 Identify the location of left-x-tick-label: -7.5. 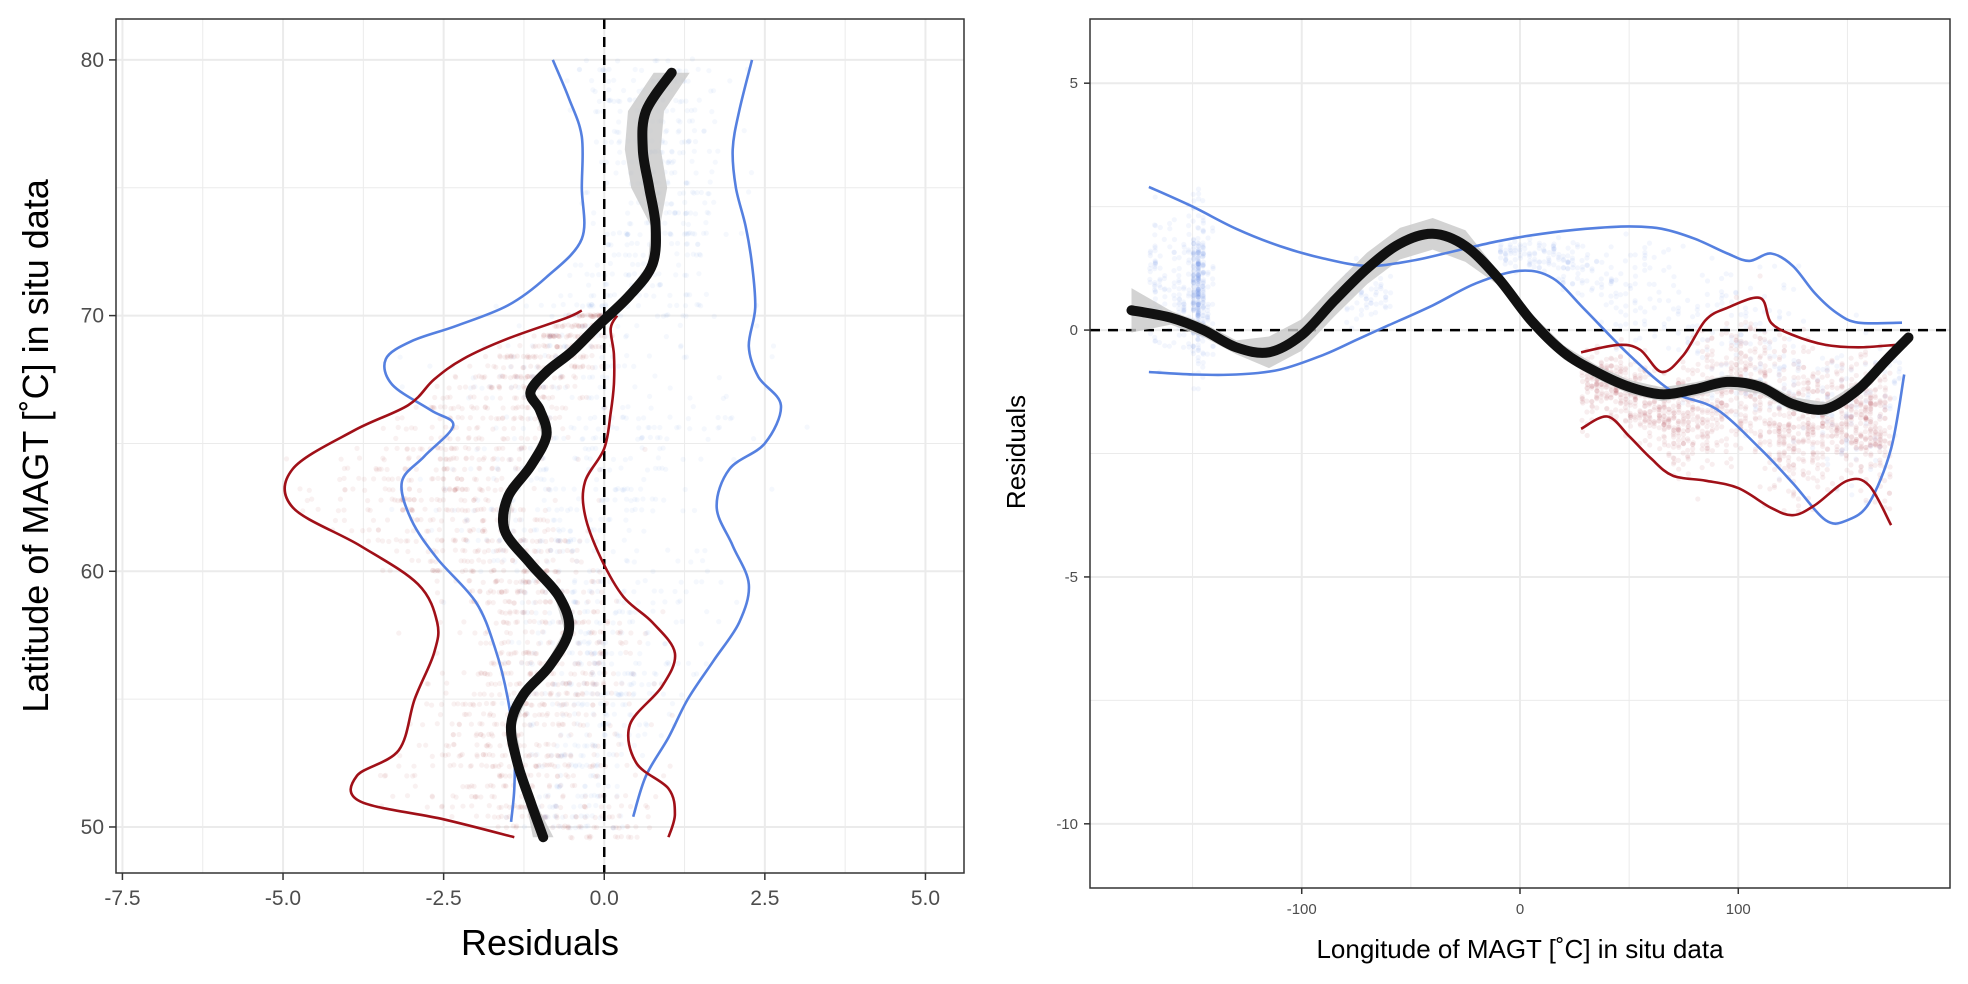
(122, 898).